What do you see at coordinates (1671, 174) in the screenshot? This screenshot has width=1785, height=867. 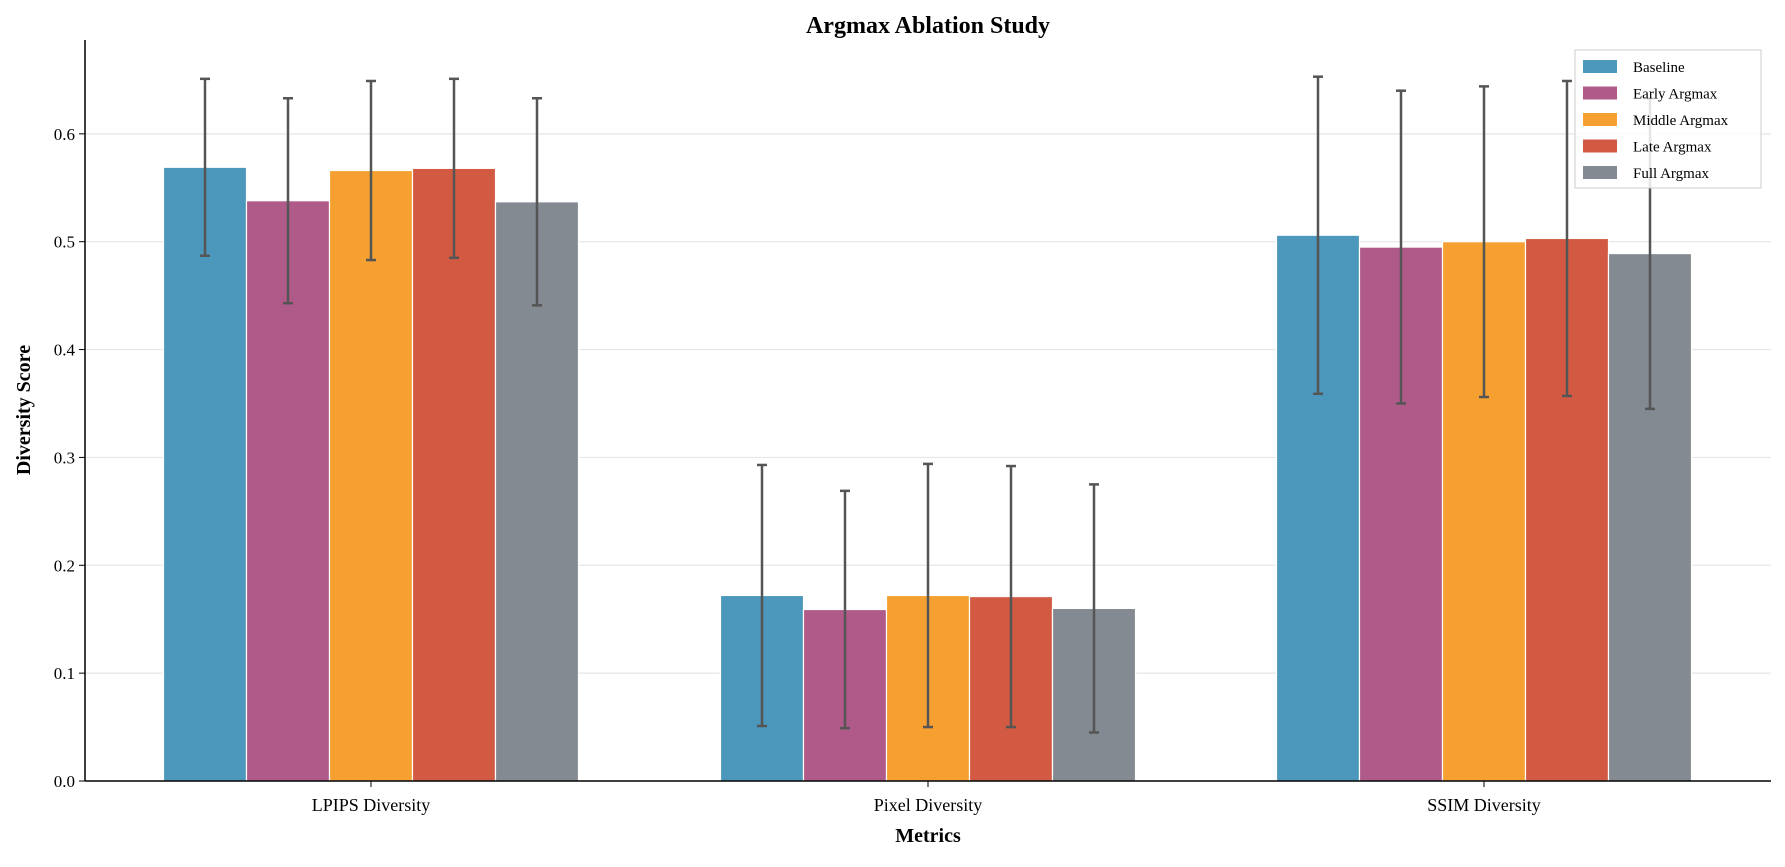 I see `legend-label: Full Argmax` at bounding box center [1671, 174].